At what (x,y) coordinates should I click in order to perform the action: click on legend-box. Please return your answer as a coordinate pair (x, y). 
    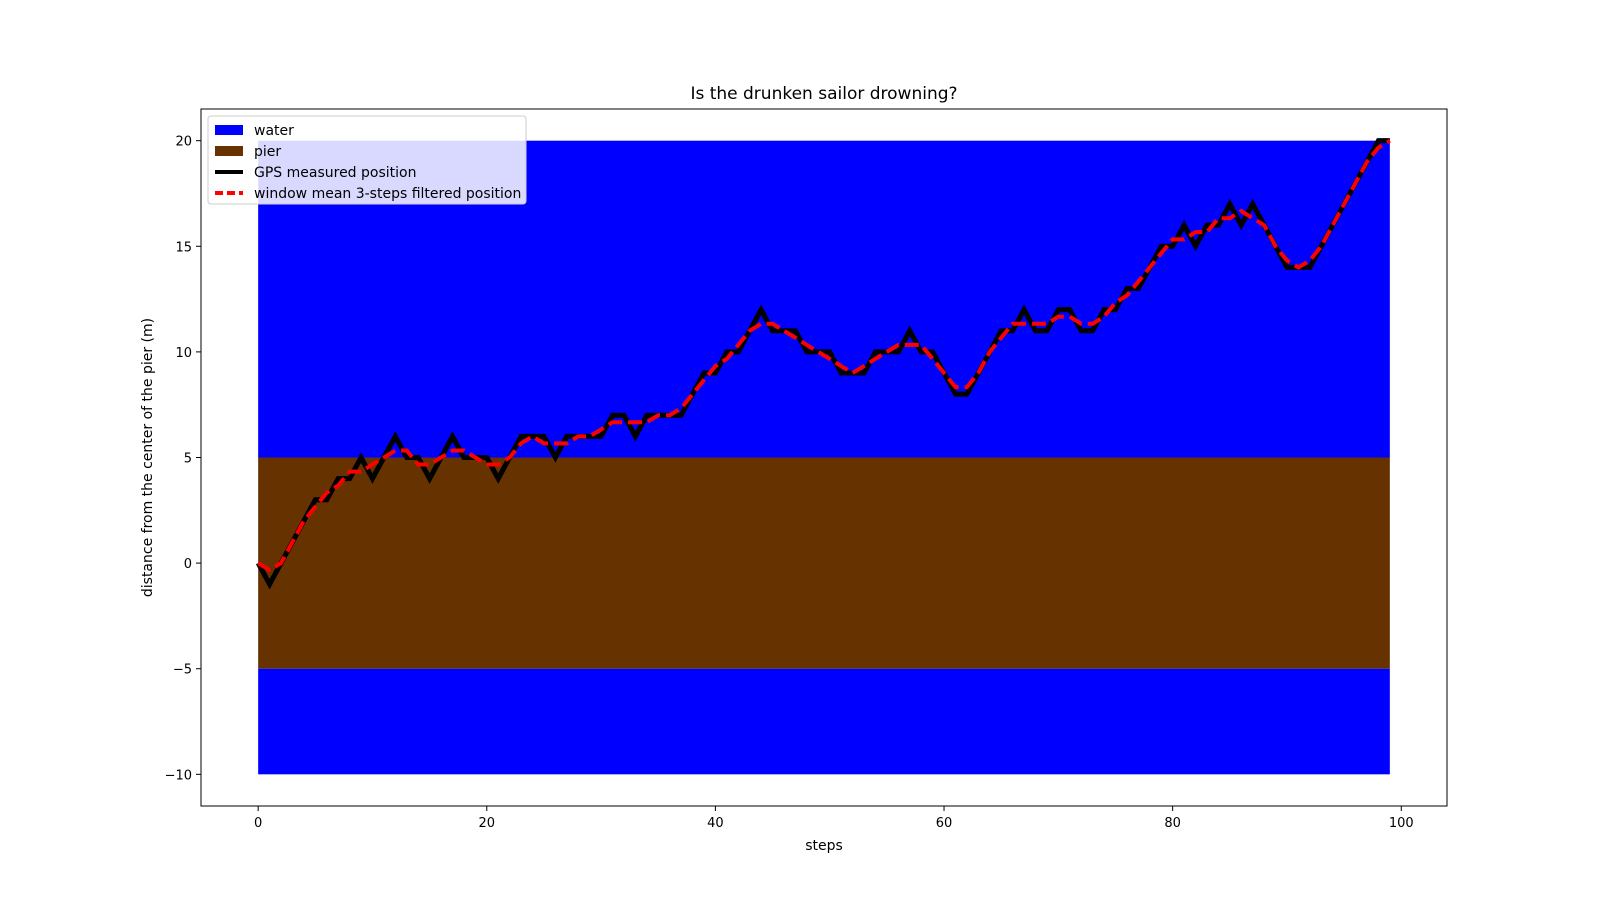
    Looking at the image, I should click on (367, 160).